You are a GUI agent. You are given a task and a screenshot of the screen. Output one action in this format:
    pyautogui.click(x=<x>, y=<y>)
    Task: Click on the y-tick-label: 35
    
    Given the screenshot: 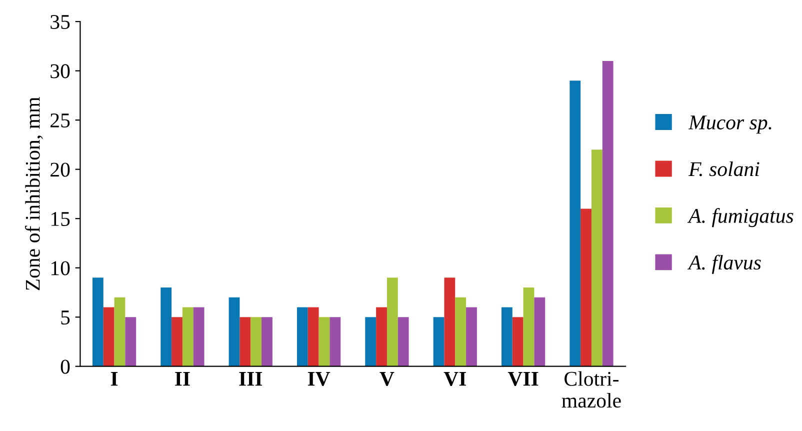 What is the action you would take?
    pyautogui.click(x=60, y=21)
    